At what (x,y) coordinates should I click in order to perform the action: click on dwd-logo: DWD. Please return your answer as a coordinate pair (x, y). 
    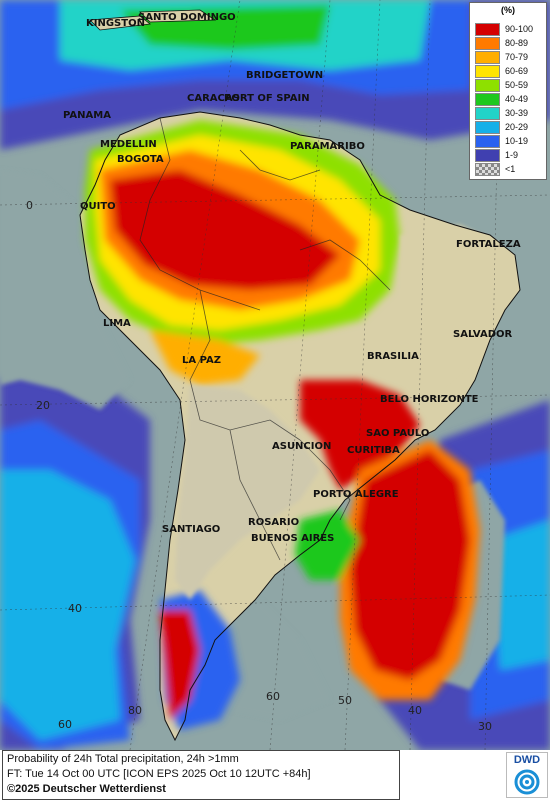
    Looking at the image, I should click on (527, 775).